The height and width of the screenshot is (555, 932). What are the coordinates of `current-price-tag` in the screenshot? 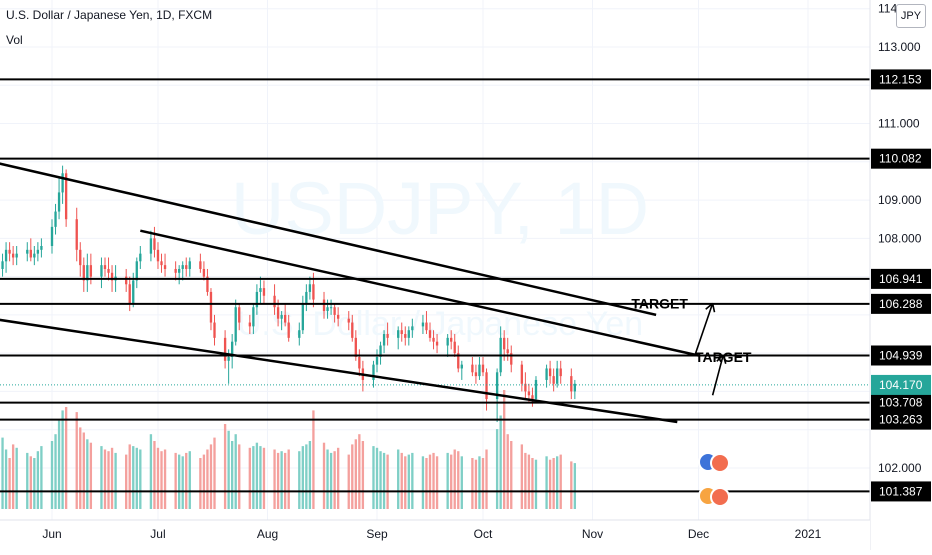 It's located at (901, 384).